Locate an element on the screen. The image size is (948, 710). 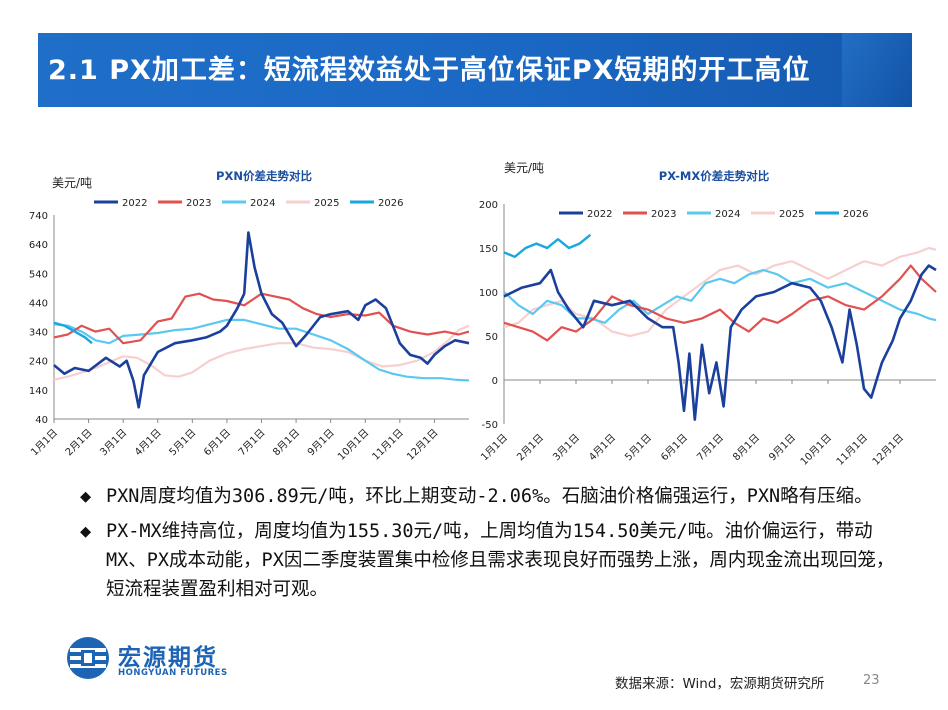
y-tick-label: 540 is located at coordinates (38, 274).